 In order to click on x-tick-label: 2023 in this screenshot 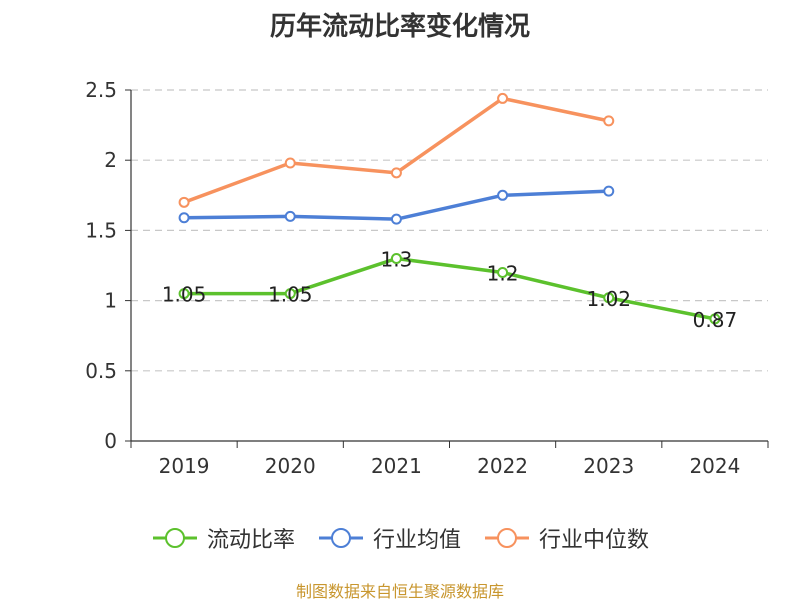, I will do `click(608, 466)`.